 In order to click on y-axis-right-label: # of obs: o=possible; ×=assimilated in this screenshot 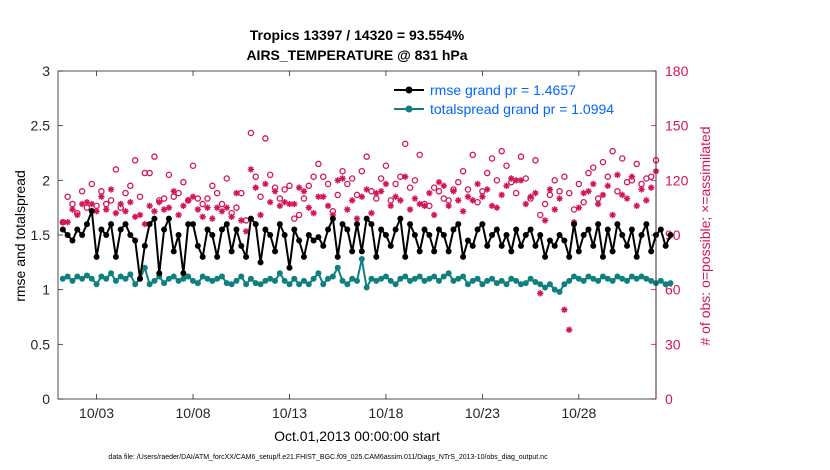, I will do `click(705, 235)`.